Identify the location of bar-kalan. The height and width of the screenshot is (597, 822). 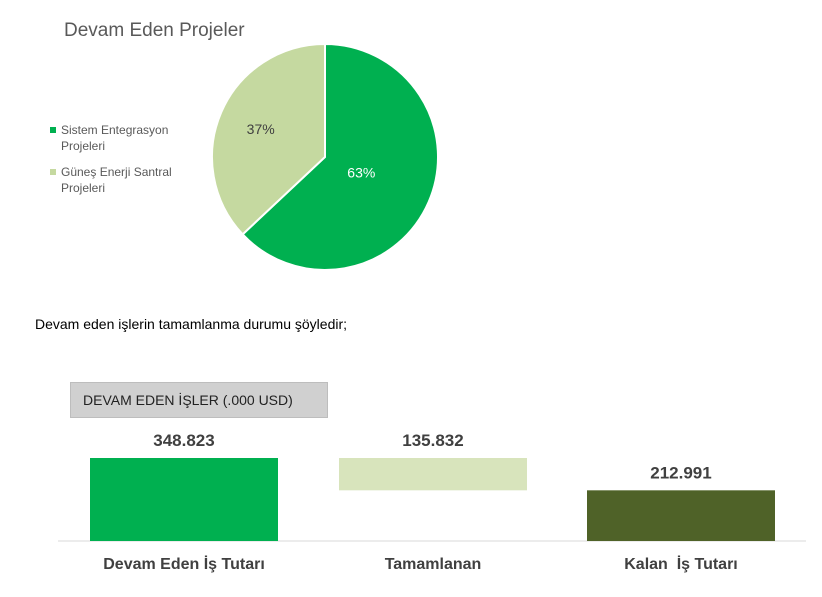
(681, 515).